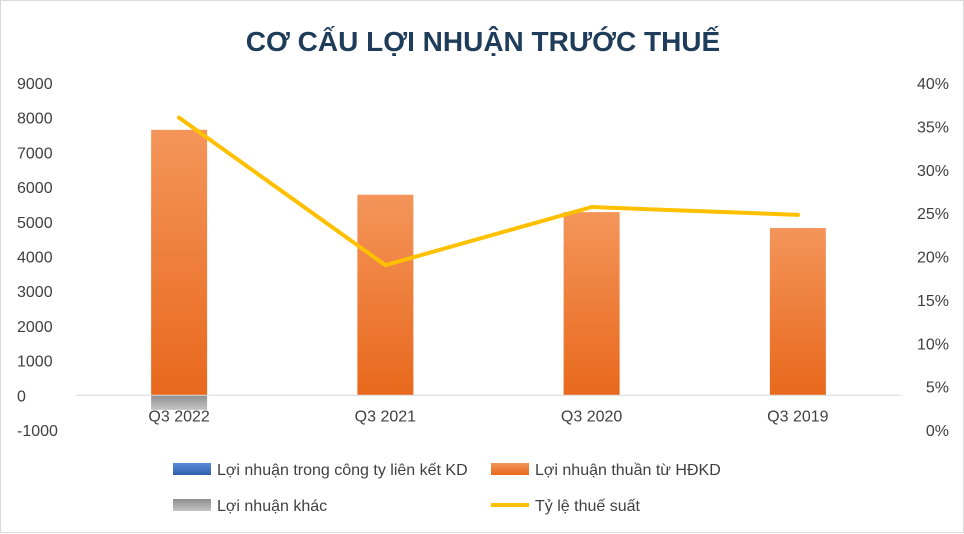 The height and width of the screenshot is (534, 964). What do you see at coordinates (933, 214) in the screenshot?
I see `y-right-tick-label: 25%` at bounding box center [933, 214].